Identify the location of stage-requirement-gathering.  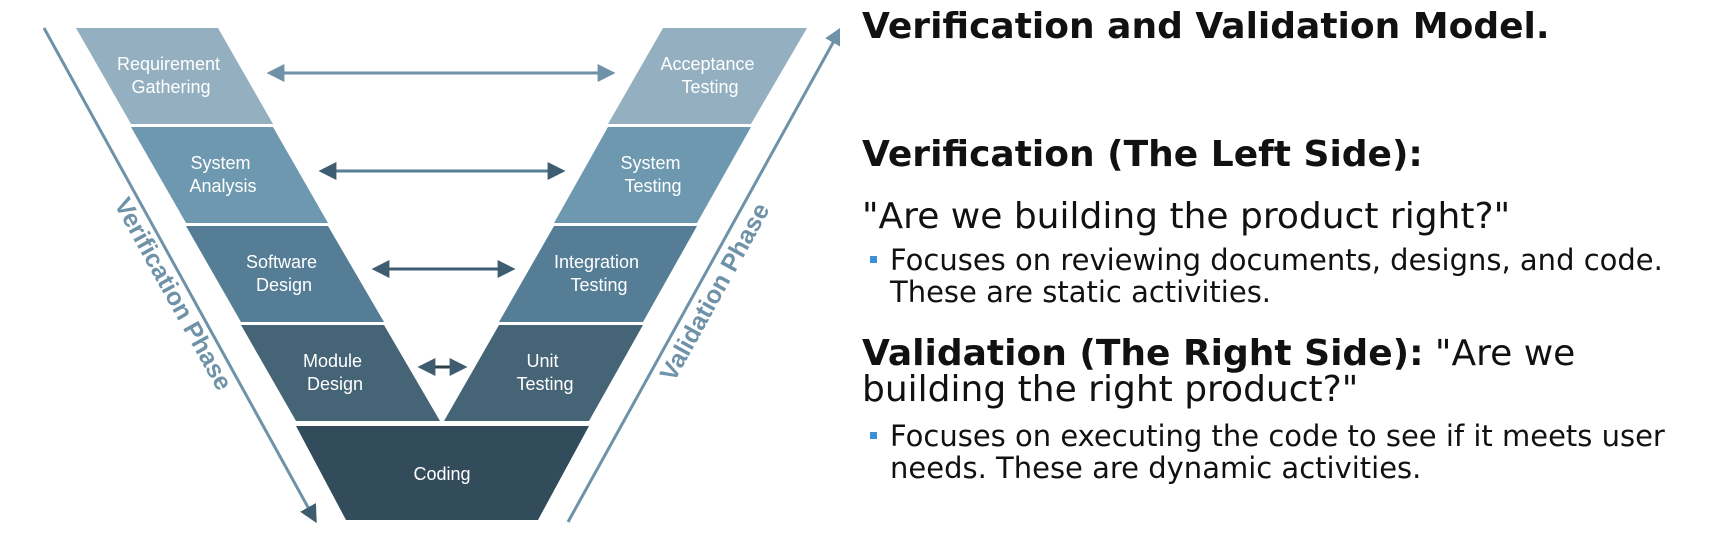
(174, 76).